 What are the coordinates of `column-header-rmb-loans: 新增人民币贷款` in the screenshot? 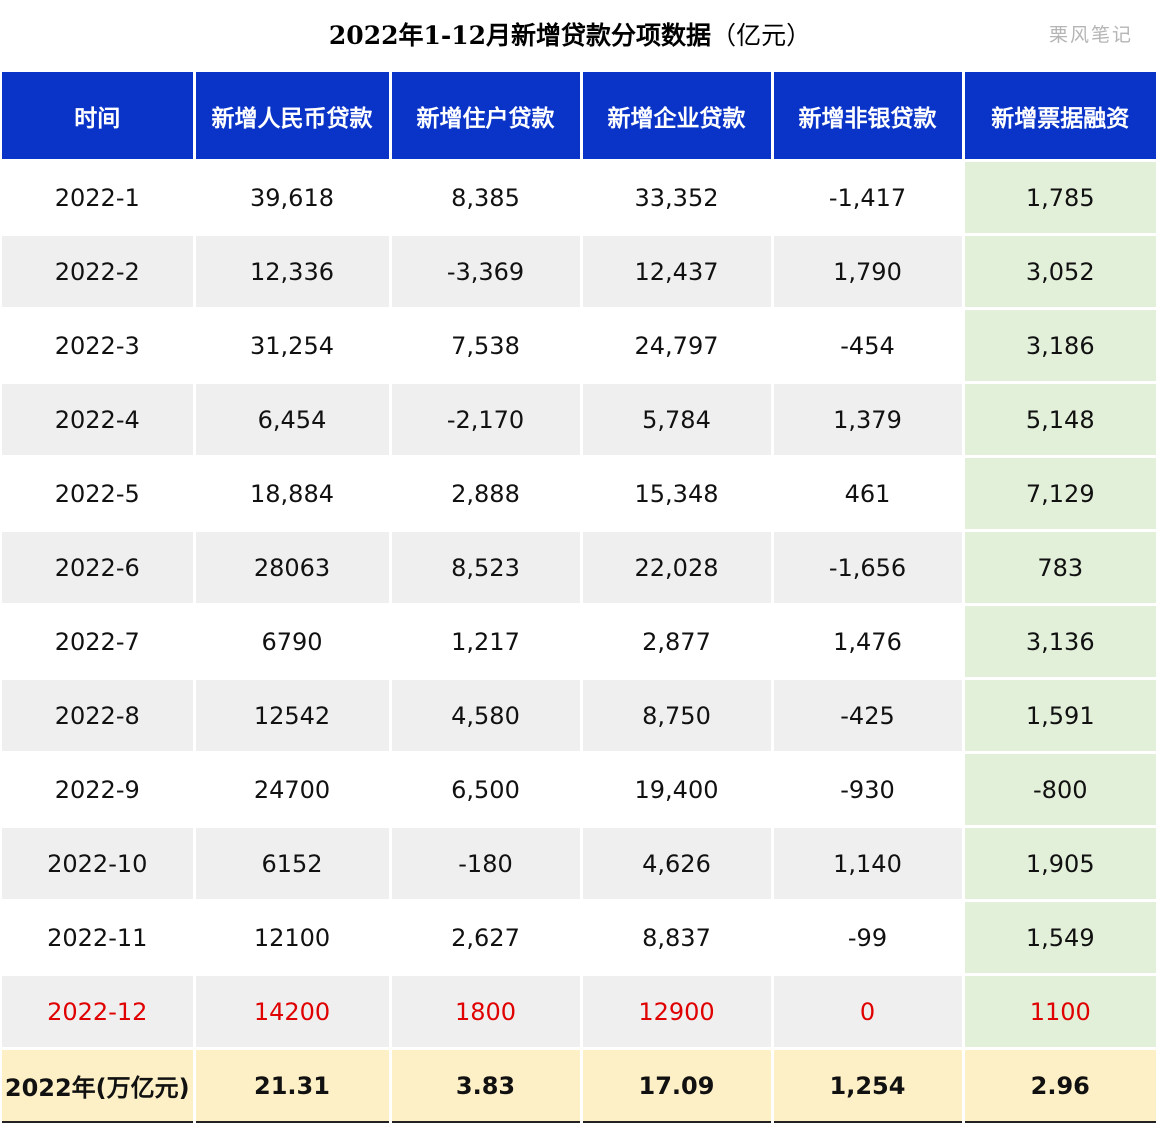 It's located at (293, 116).